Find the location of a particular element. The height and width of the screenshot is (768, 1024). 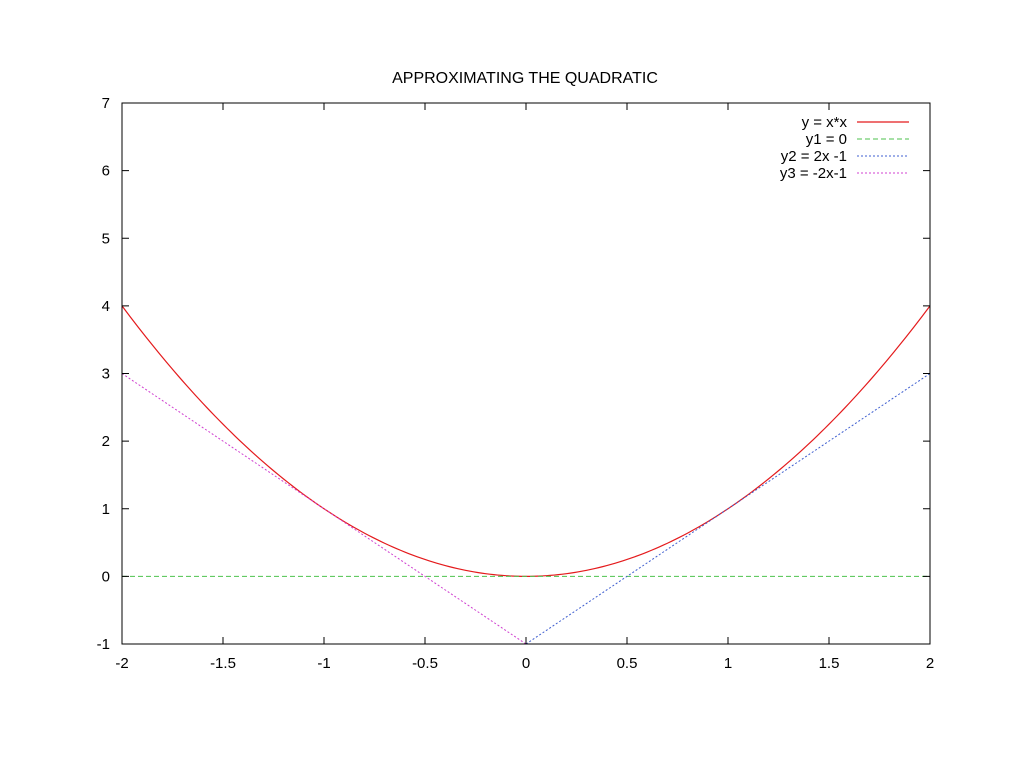

x-tick-label: 1 is located at coordinates (728, 663).